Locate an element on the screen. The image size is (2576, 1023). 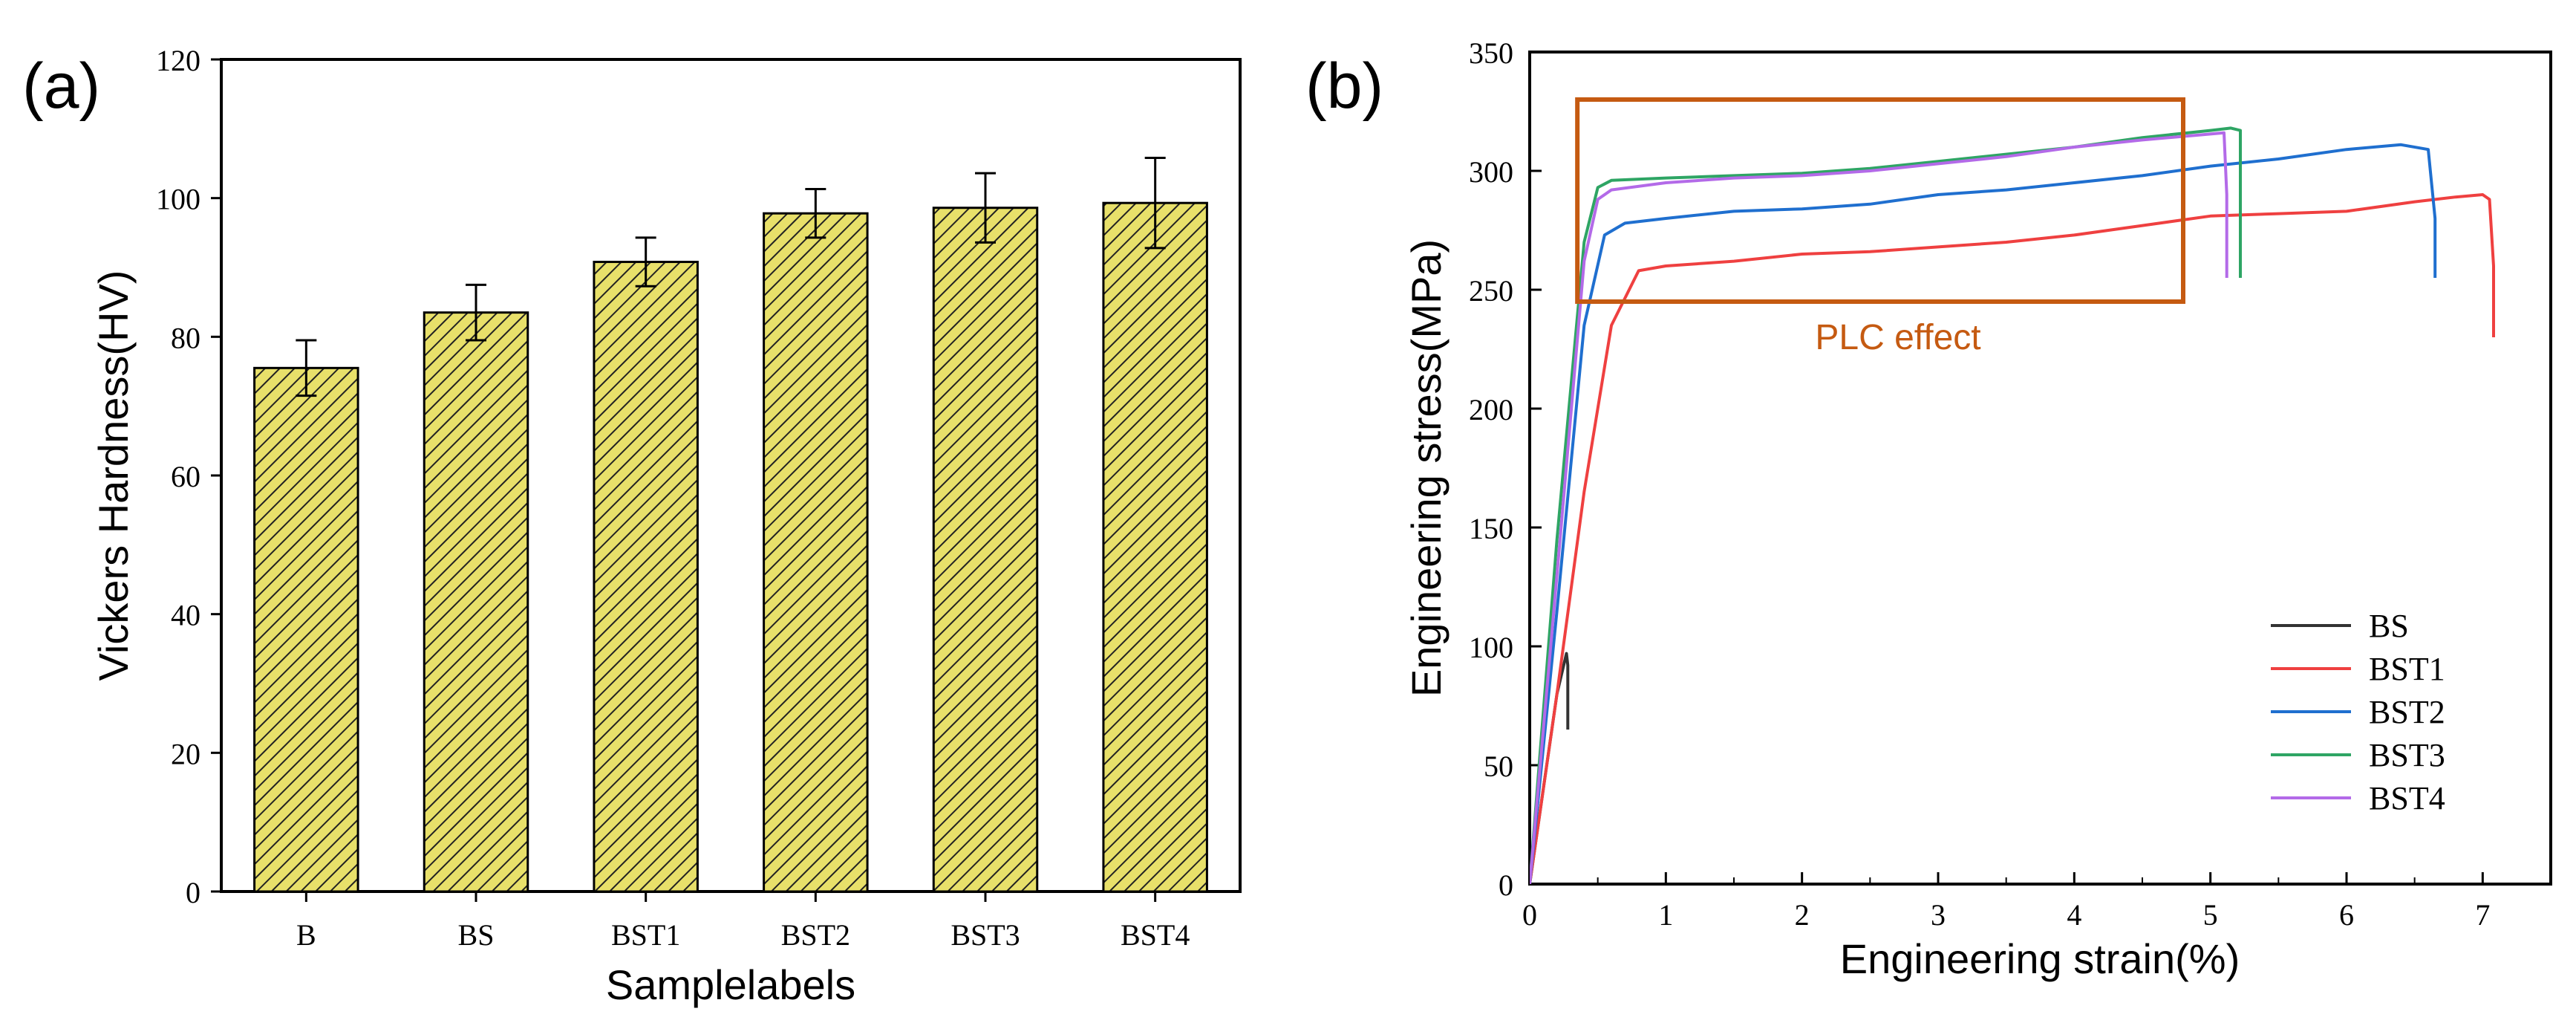
y-tick-label: 20 is located at coordinates (185, 753).